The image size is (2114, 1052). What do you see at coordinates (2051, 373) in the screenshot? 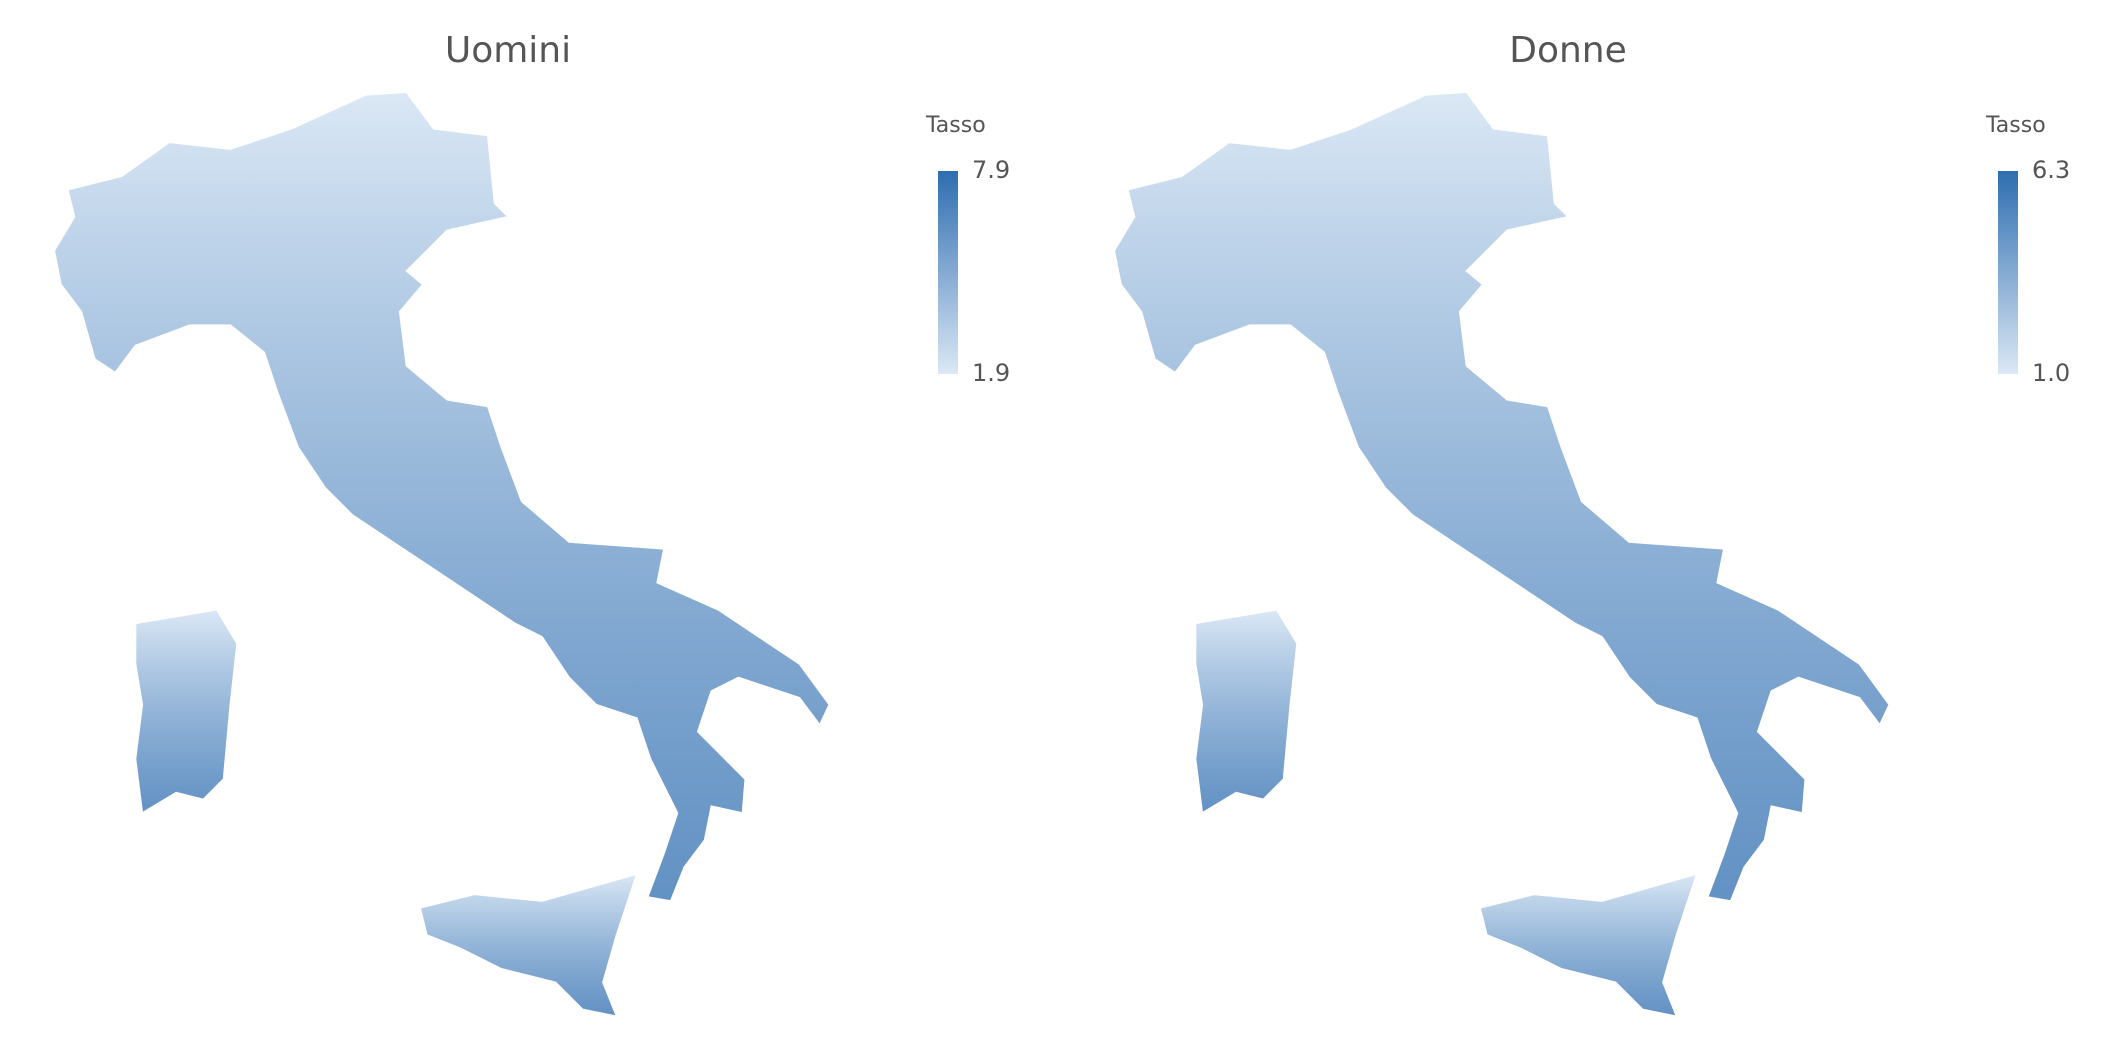
I see `colorbar-tick-label: 1.0` at bounding box center [2051, 373].